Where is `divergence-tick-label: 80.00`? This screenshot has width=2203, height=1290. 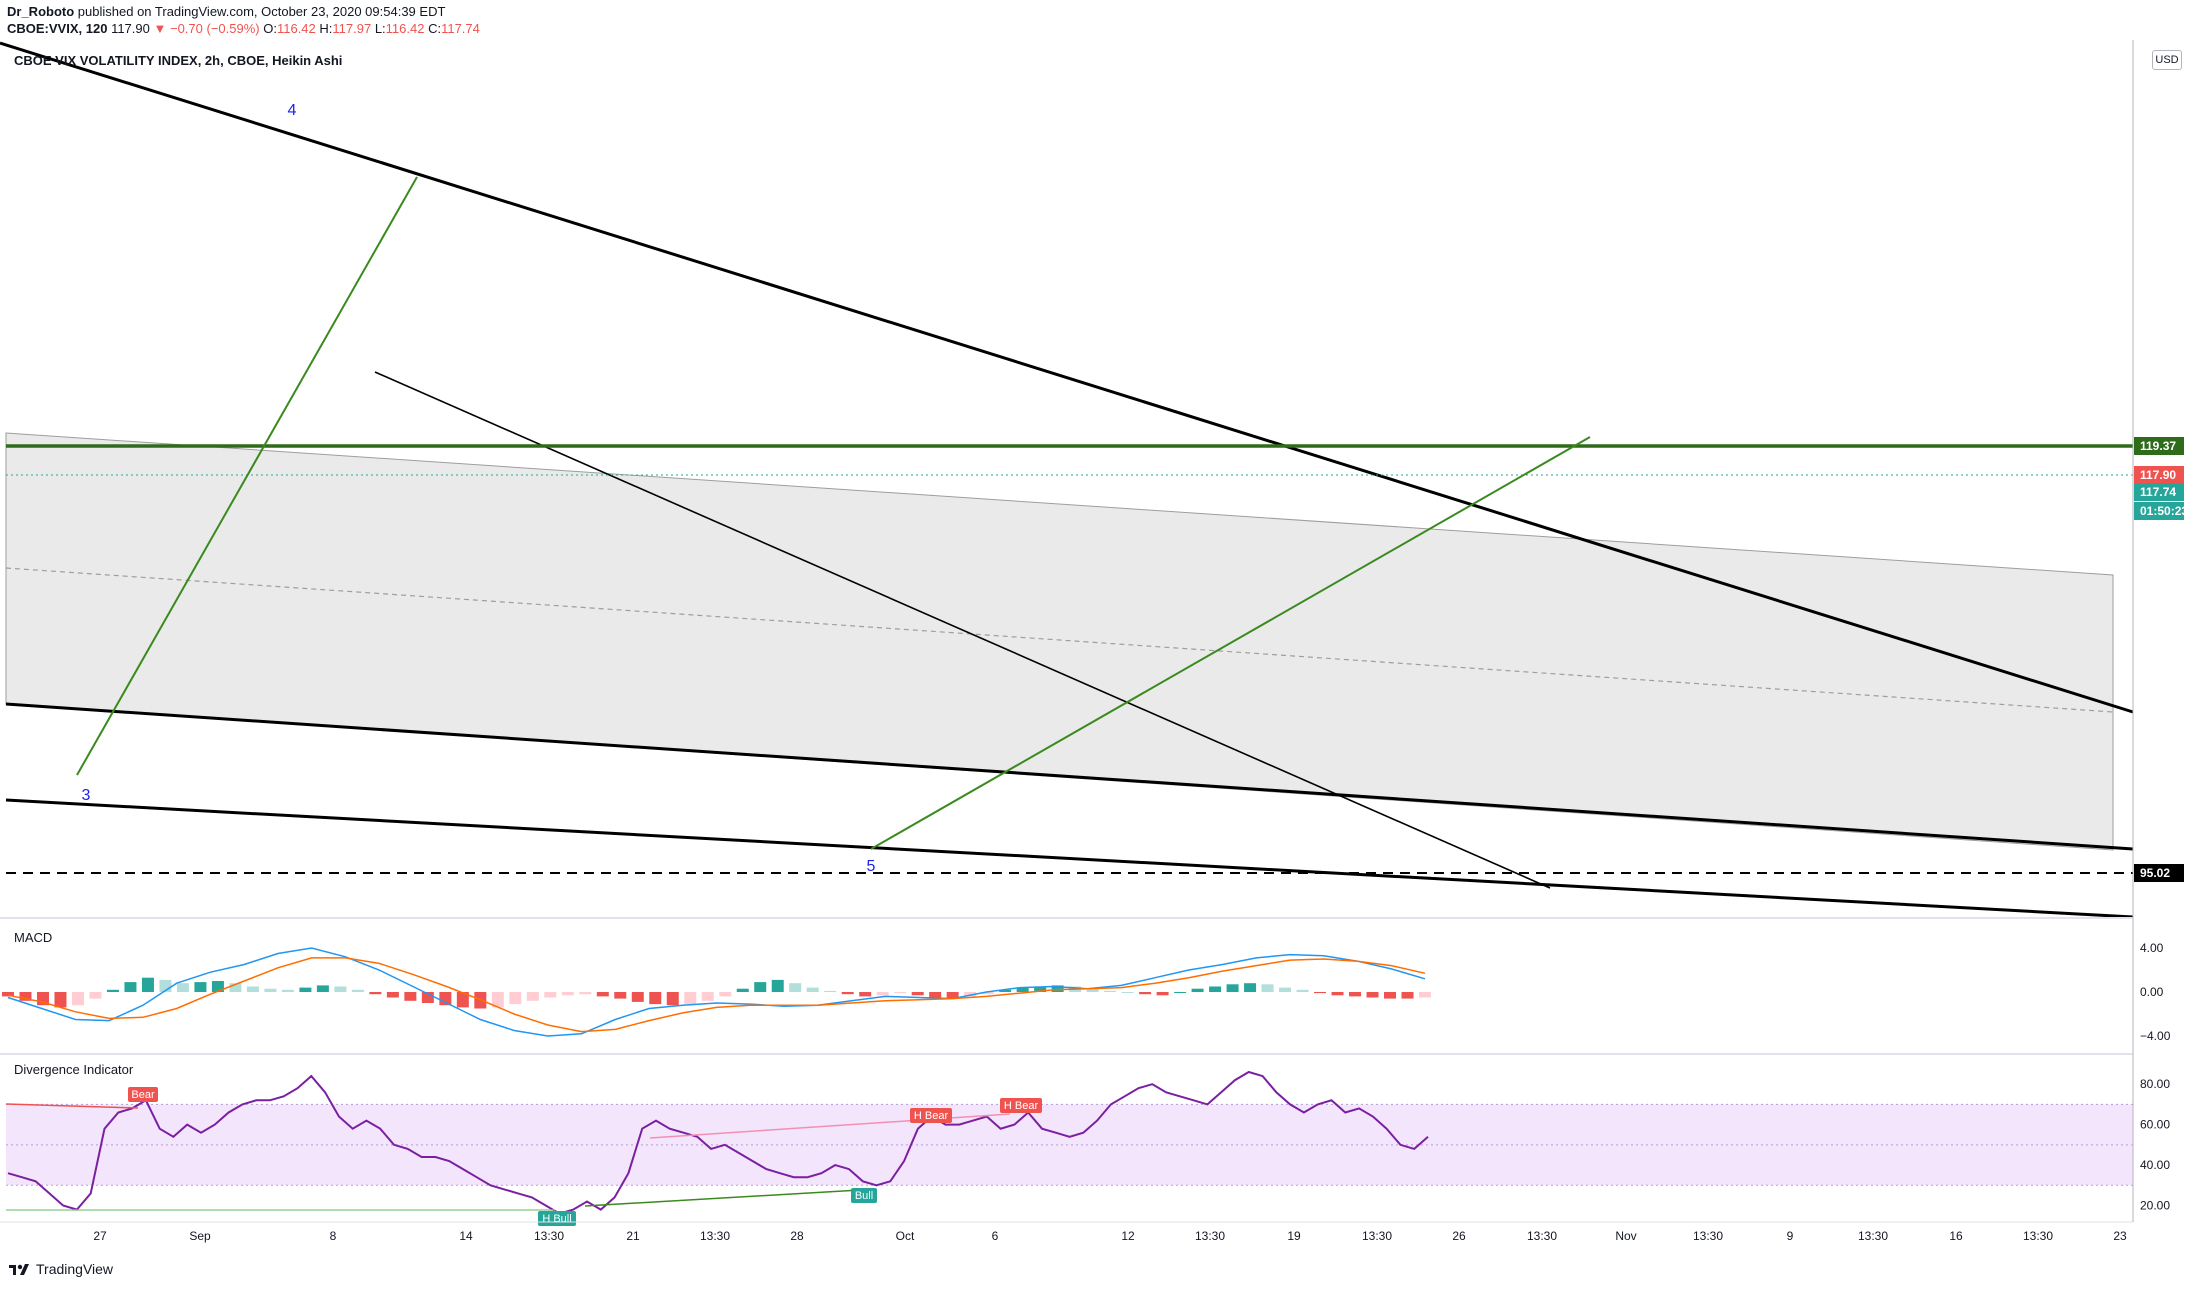 divergence-tick-label: 80.00 is located at coordinates (2155, 1084).